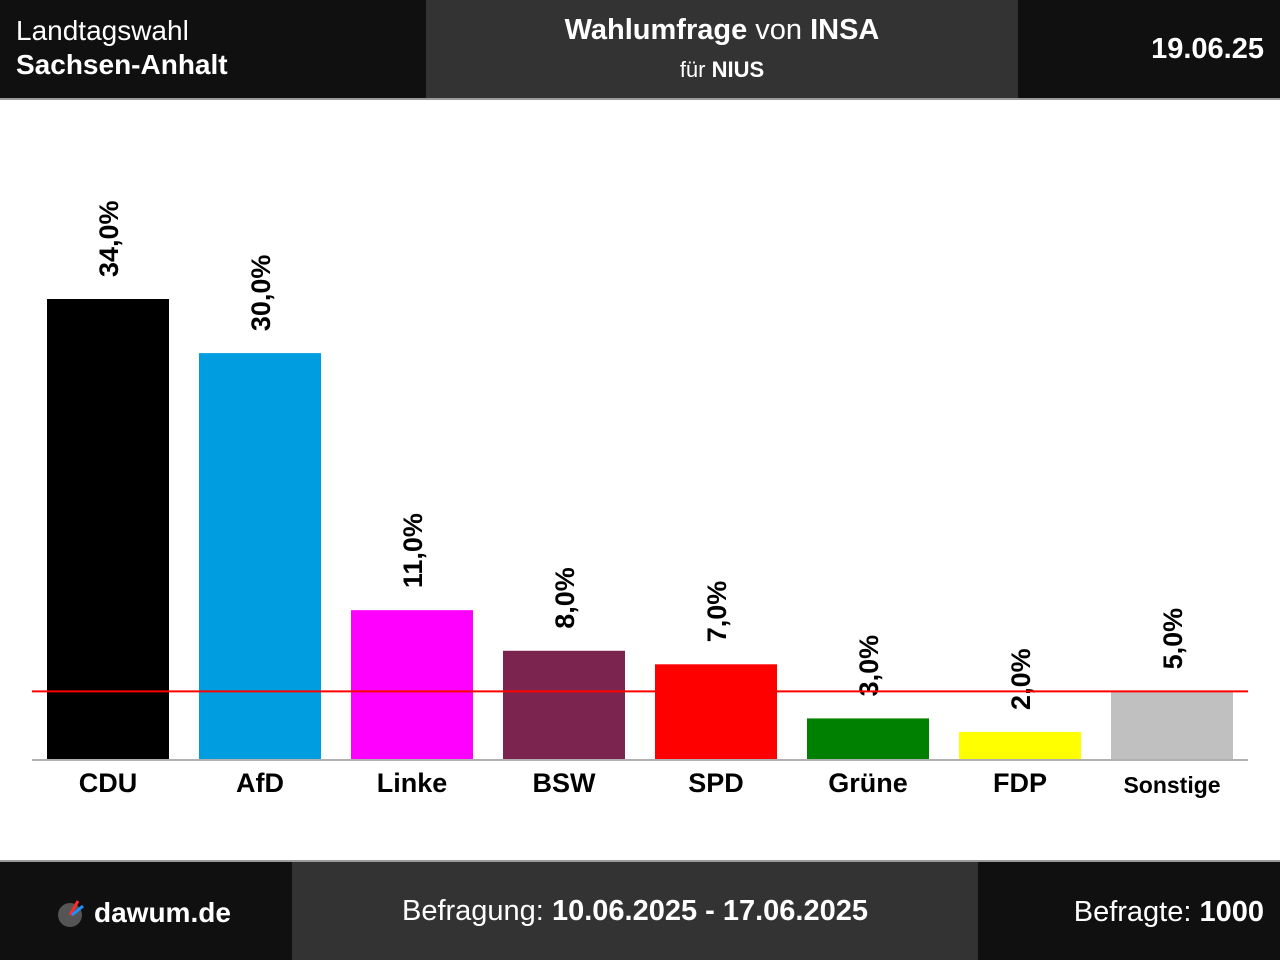  Describe the element at coordinates (564, 704) in the screenshot. I see `bar-bsw` at that location.